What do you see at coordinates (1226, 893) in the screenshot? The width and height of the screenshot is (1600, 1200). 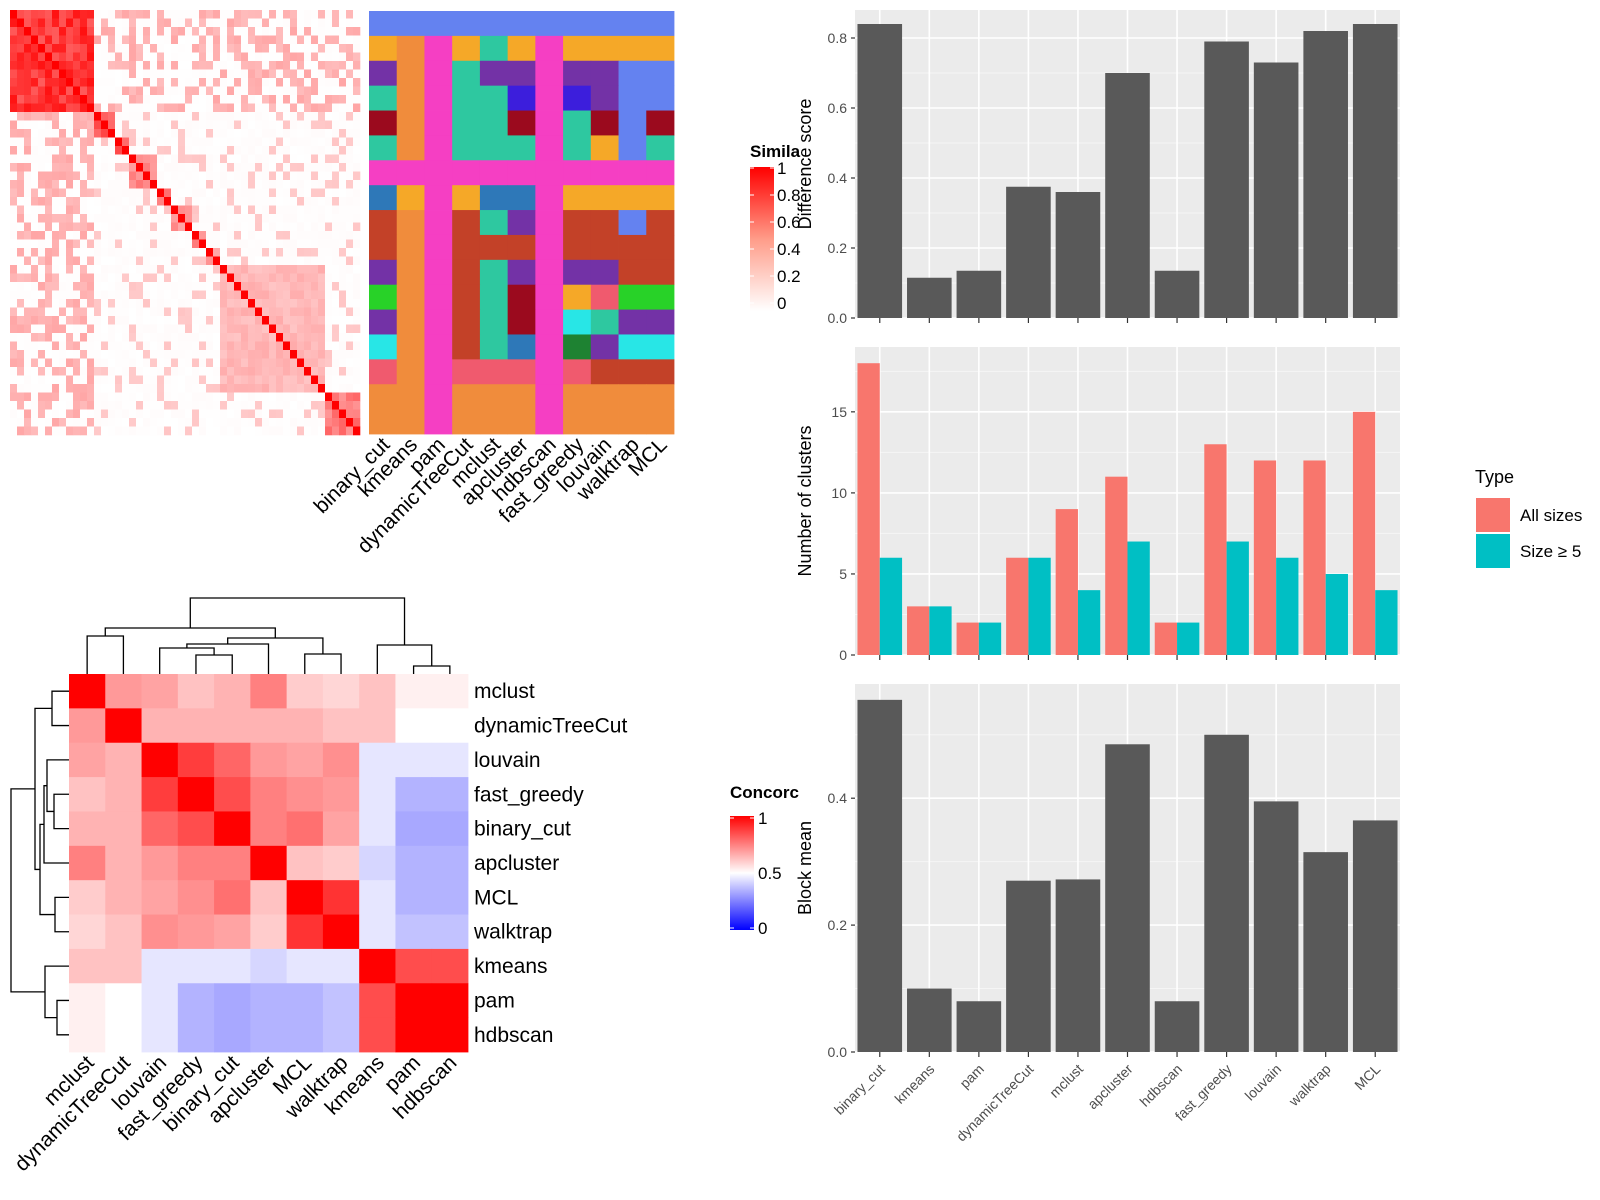 I see `bar` at bounding box center [1226, 893].